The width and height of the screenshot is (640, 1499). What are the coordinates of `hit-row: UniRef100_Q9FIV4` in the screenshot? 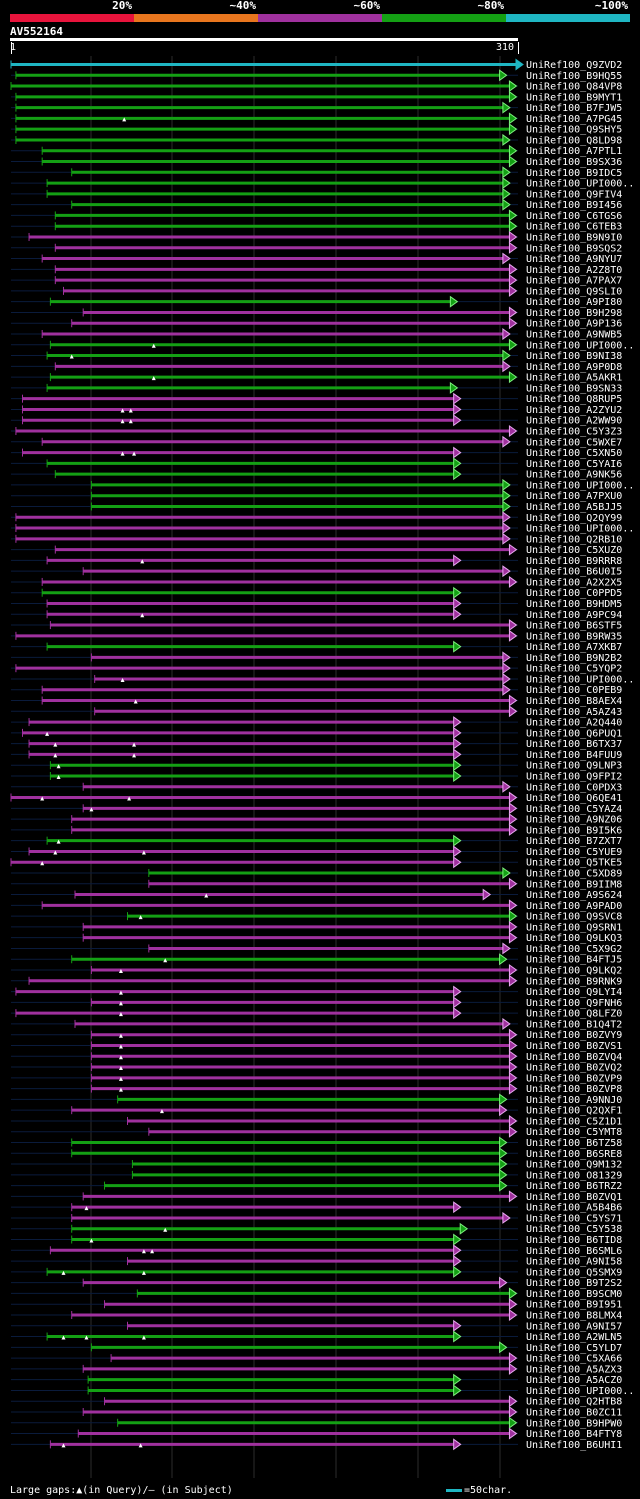 It's located at (316, 194).